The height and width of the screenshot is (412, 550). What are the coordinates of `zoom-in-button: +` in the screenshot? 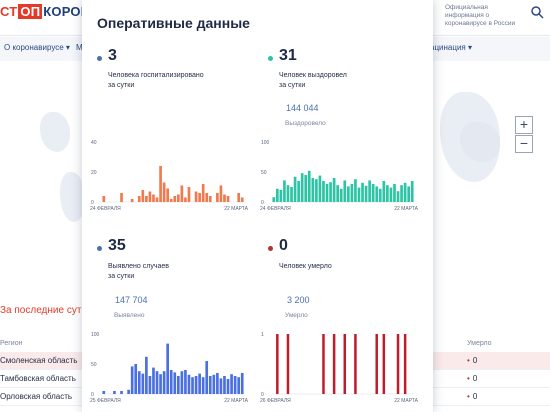 It's located at (524, 125).